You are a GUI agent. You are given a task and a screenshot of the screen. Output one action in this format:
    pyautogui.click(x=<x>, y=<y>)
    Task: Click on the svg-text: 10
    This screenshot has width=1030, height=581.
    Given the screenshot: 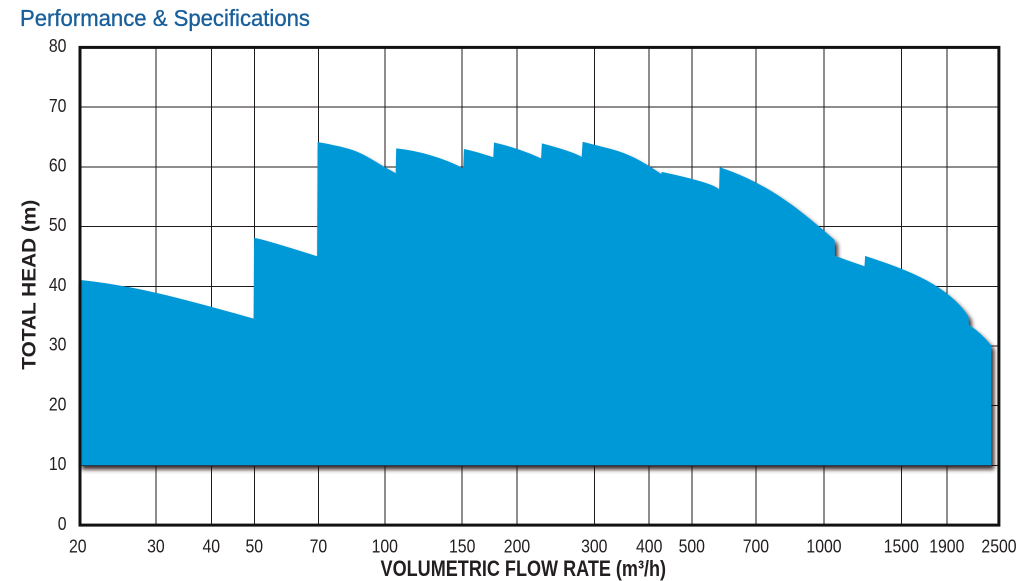 What is the action you would take?
    pyautogui.click(x=58, y=464)
    